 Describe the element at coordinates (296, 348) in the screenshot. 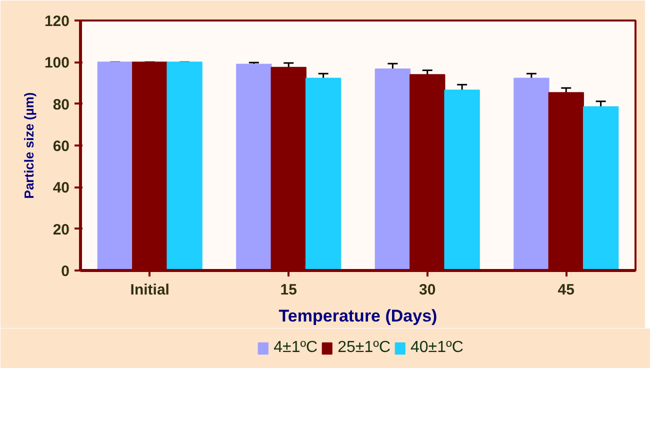

I see `legend-label: 4±1ºC` at that location.